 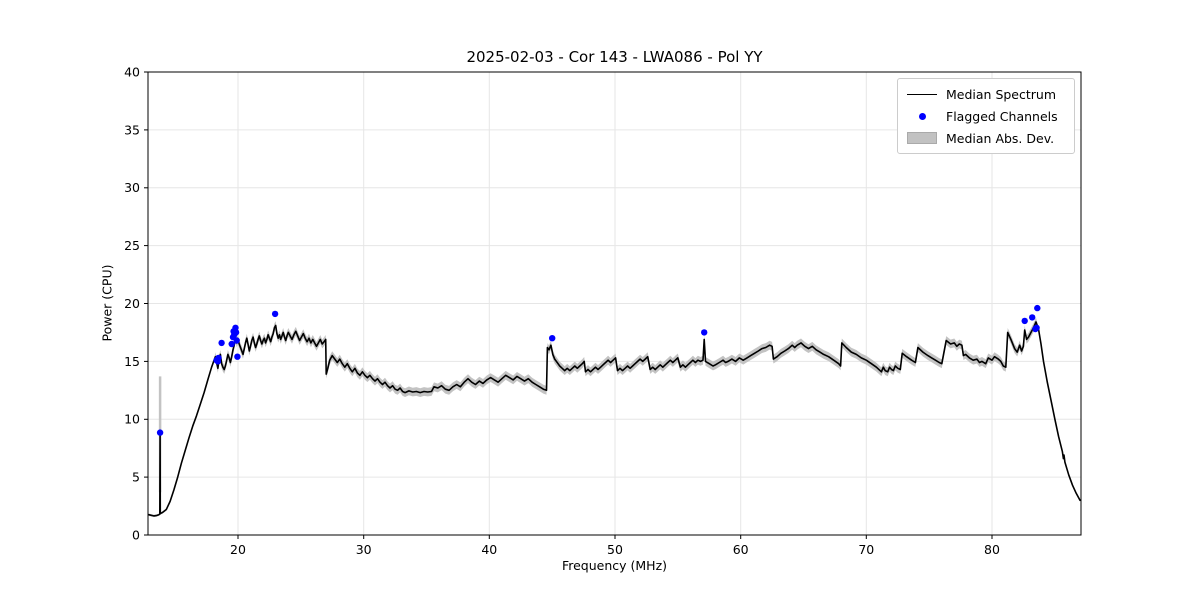 What do you see at coordinates (614, 565) in the screenshot?
I see `x-axis-label: Frequency (MHz)` at bounding box center [614, 565].